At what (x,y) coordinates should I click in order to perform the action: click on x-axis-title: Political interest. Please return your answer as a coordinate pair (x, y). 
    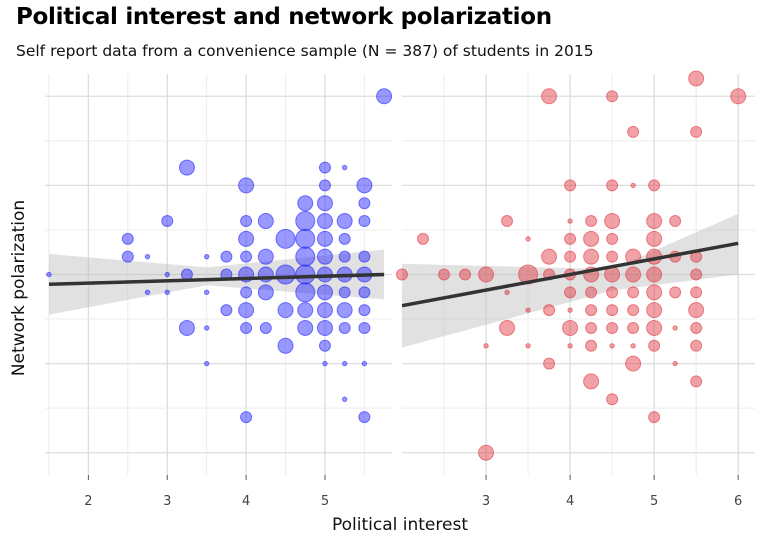
    Looking at the image, I should click on (400, 525).